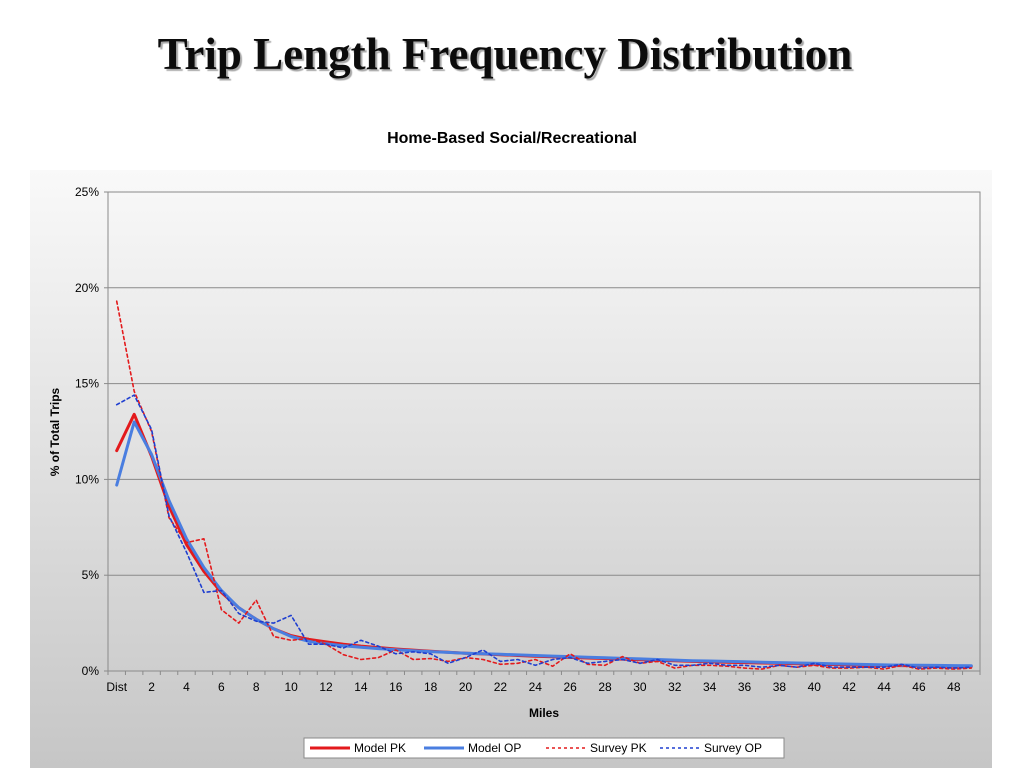 Image resolution: width=1024 pixels, height=768 pixels. I want to click on y-axis-ticks: 0% 5% 10% 15% 20% 25%, so click(91, 431).